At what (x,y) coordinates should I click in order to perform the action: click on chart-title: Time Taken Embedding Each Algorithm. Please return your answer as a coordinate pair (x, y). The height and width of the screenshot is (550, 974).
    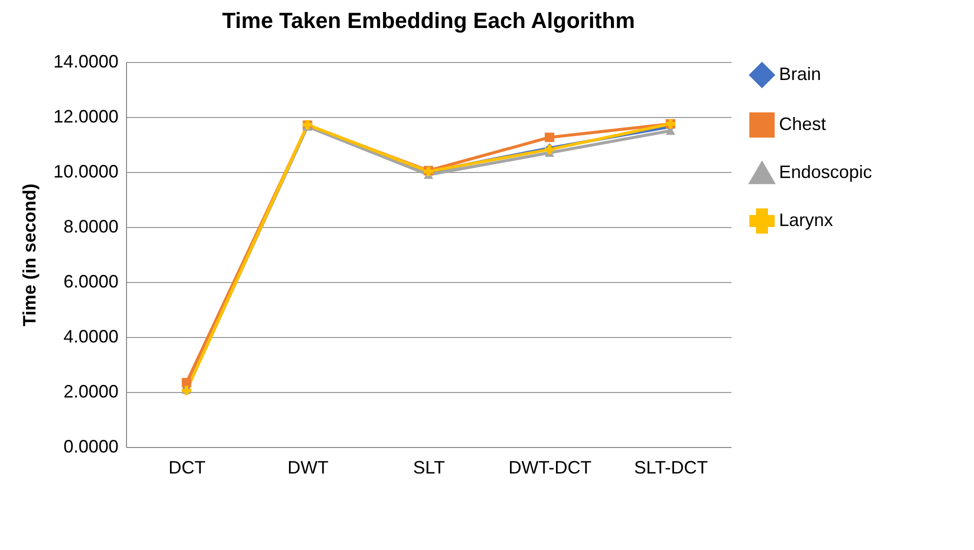
    Looking at the image, I should click on (428, 20).